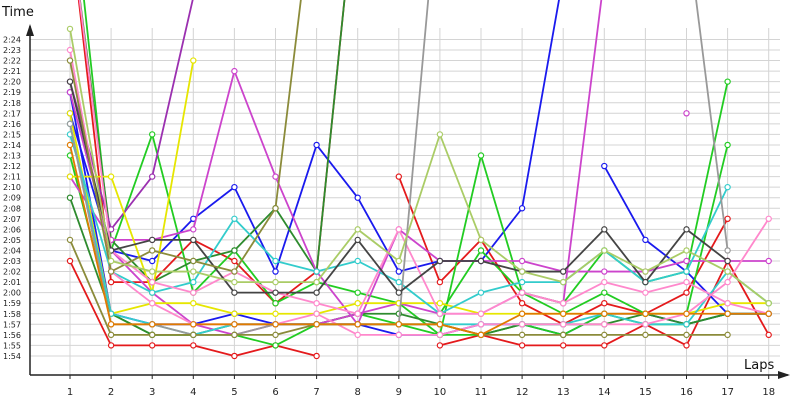  Describe the element at coordinates (12, 50) in the screenshot. I see `y-tick-label: 2:23` at that location.